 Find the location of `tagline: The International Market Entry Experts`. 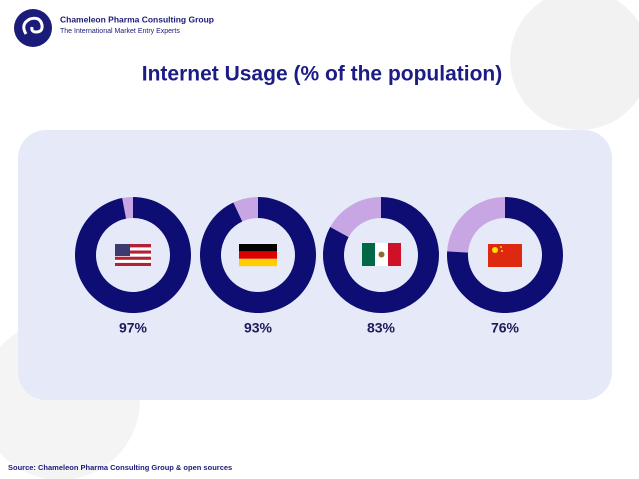

tagline: The International Market Entry Experts is located at coordinates (120, 31).